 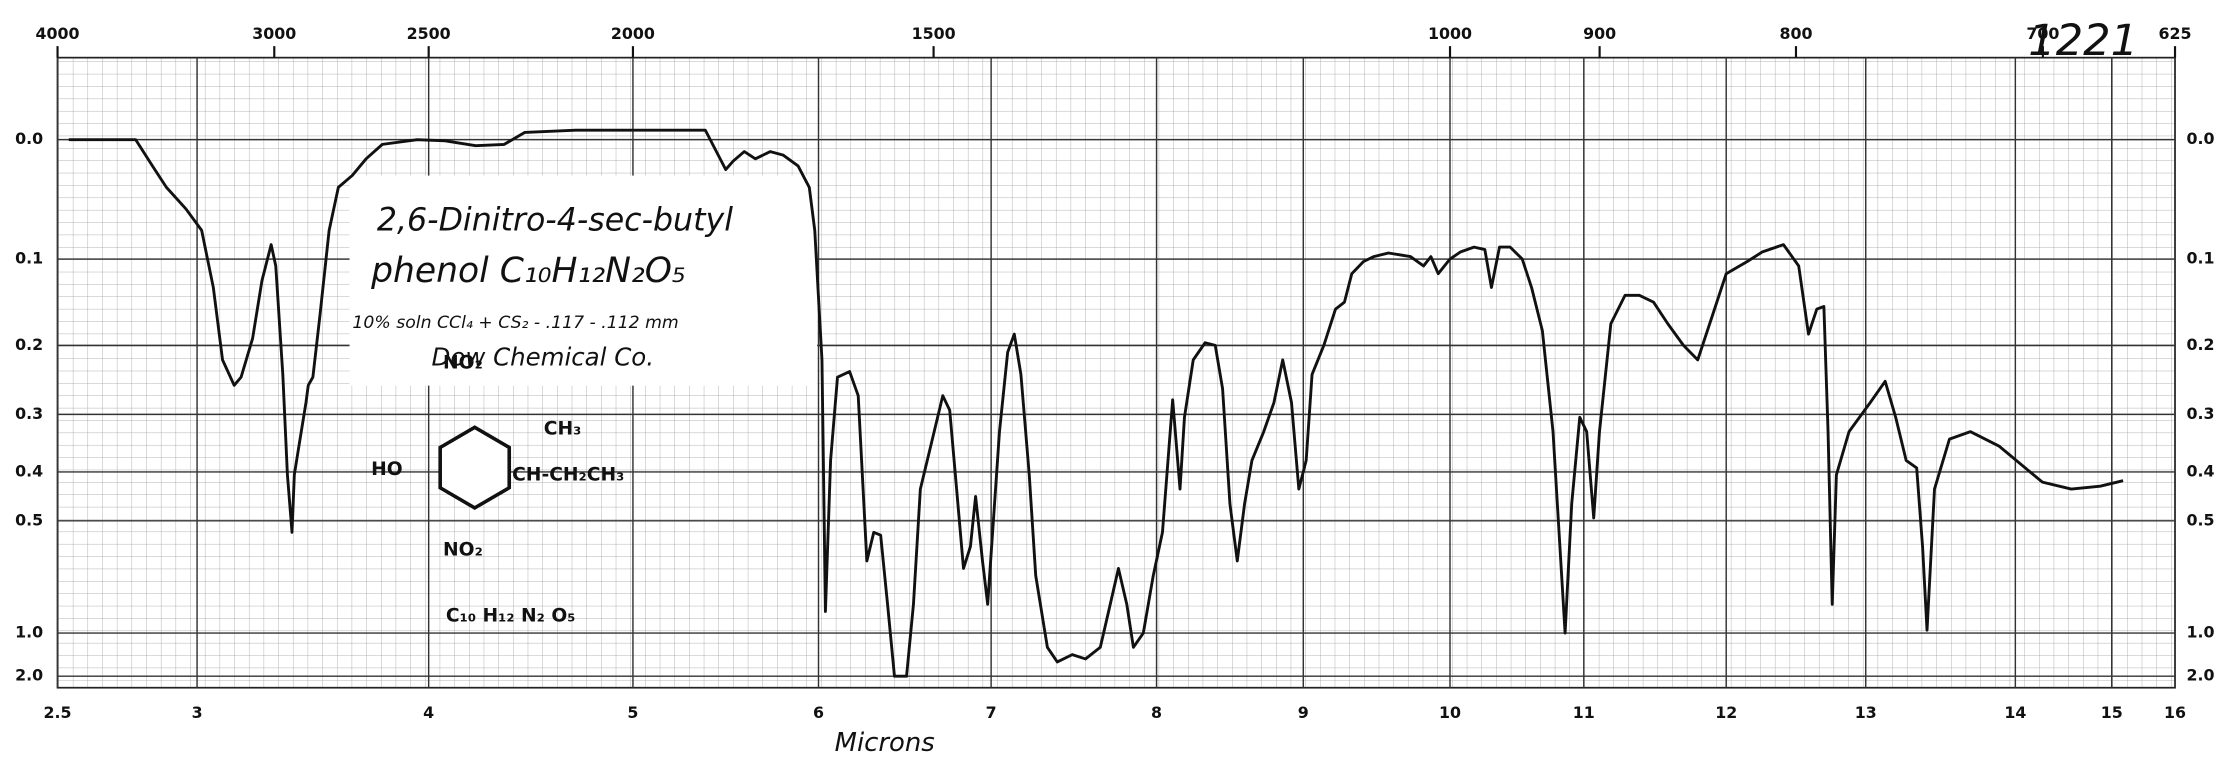 What do you see at coordinates (563, 429) in the screenshot?
I see `structure-label: CH₃` at bounding box center [563, 429].